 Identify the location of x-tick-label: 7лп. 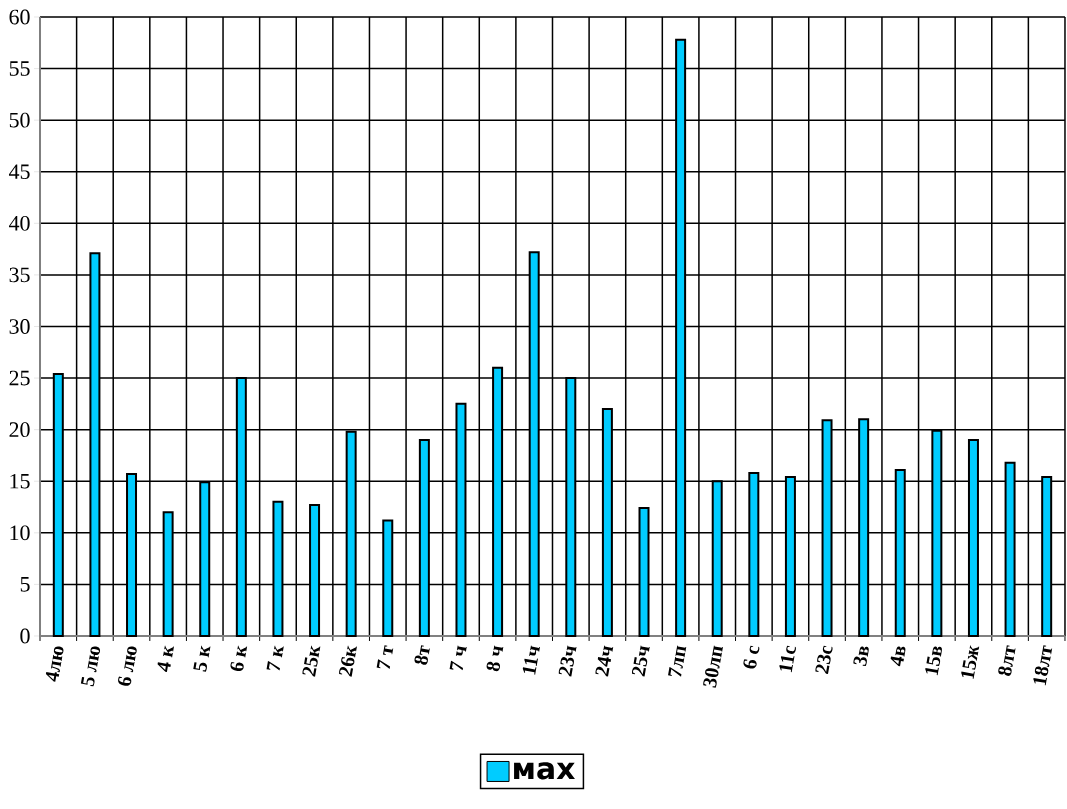
(677, 661).